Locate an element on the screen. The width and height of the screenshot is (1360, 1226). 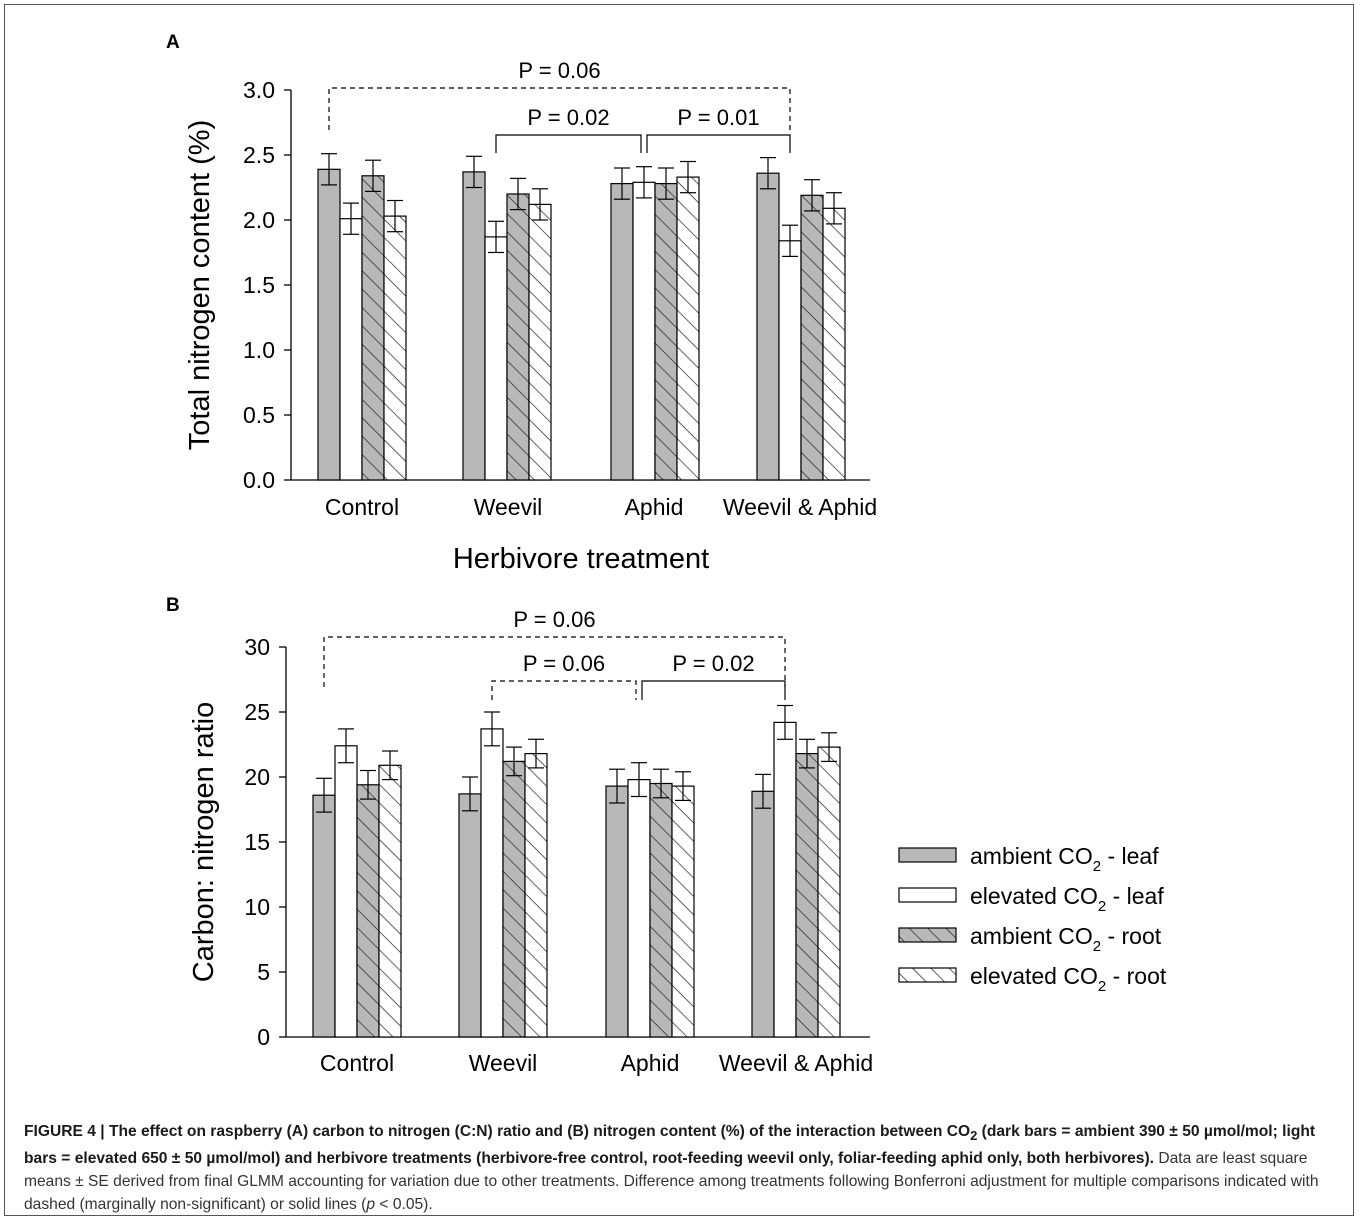
legend-label: ambient CO2 - root is located at coordinates (1066, 939).